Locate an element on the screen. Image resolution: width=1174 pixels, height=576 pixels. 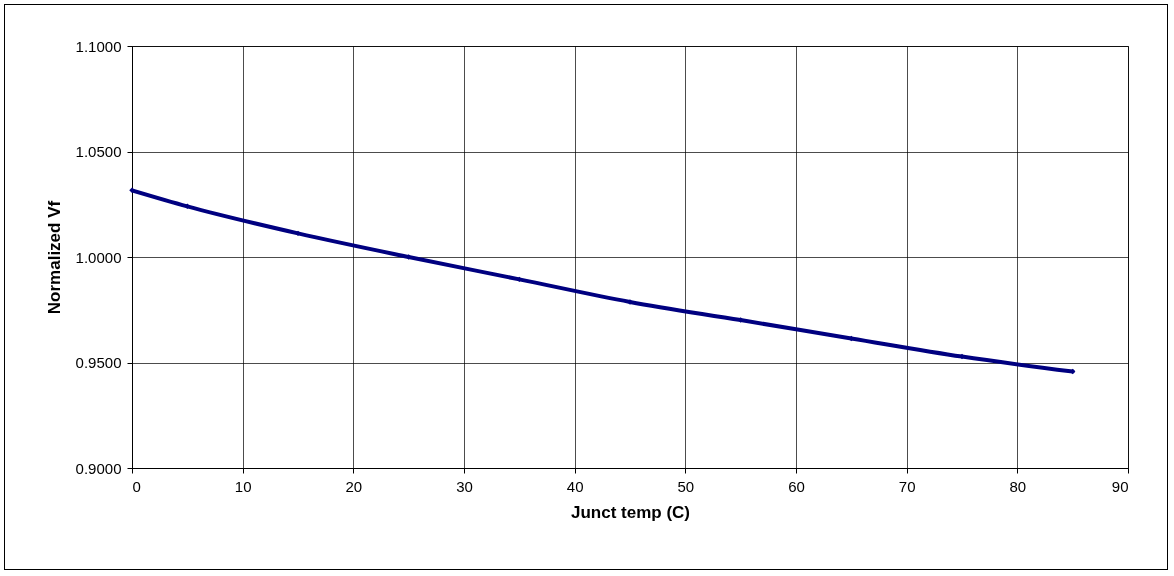
x-tick-label: 60 is located at coordinates (796, 486).